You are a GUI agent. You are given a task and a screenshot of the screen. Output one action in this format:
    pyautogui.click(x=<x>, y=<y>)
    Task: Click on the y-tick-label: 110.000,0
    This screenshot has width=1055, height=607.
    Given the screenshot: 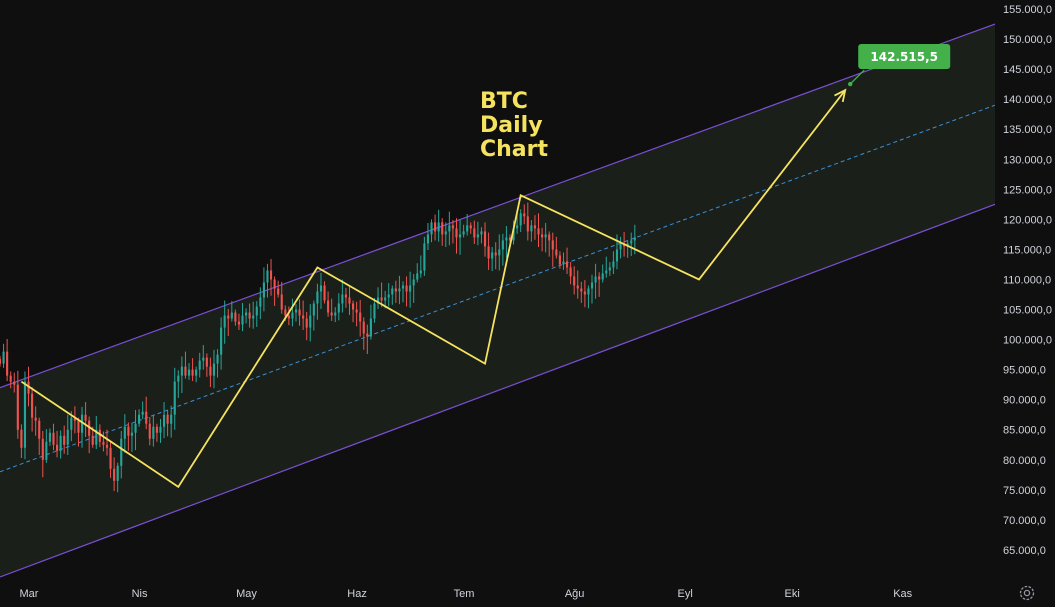 What is the action you would take?
    pyautogui.click(x=1027, y=280)
    